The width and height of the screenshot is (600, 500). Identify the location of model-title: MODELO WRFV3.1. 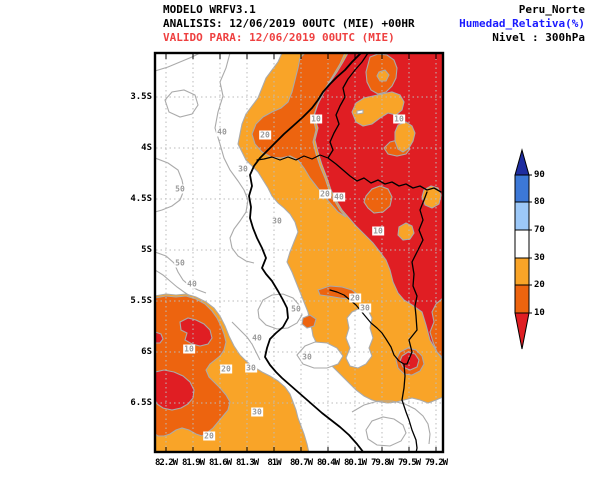
(209, 9).